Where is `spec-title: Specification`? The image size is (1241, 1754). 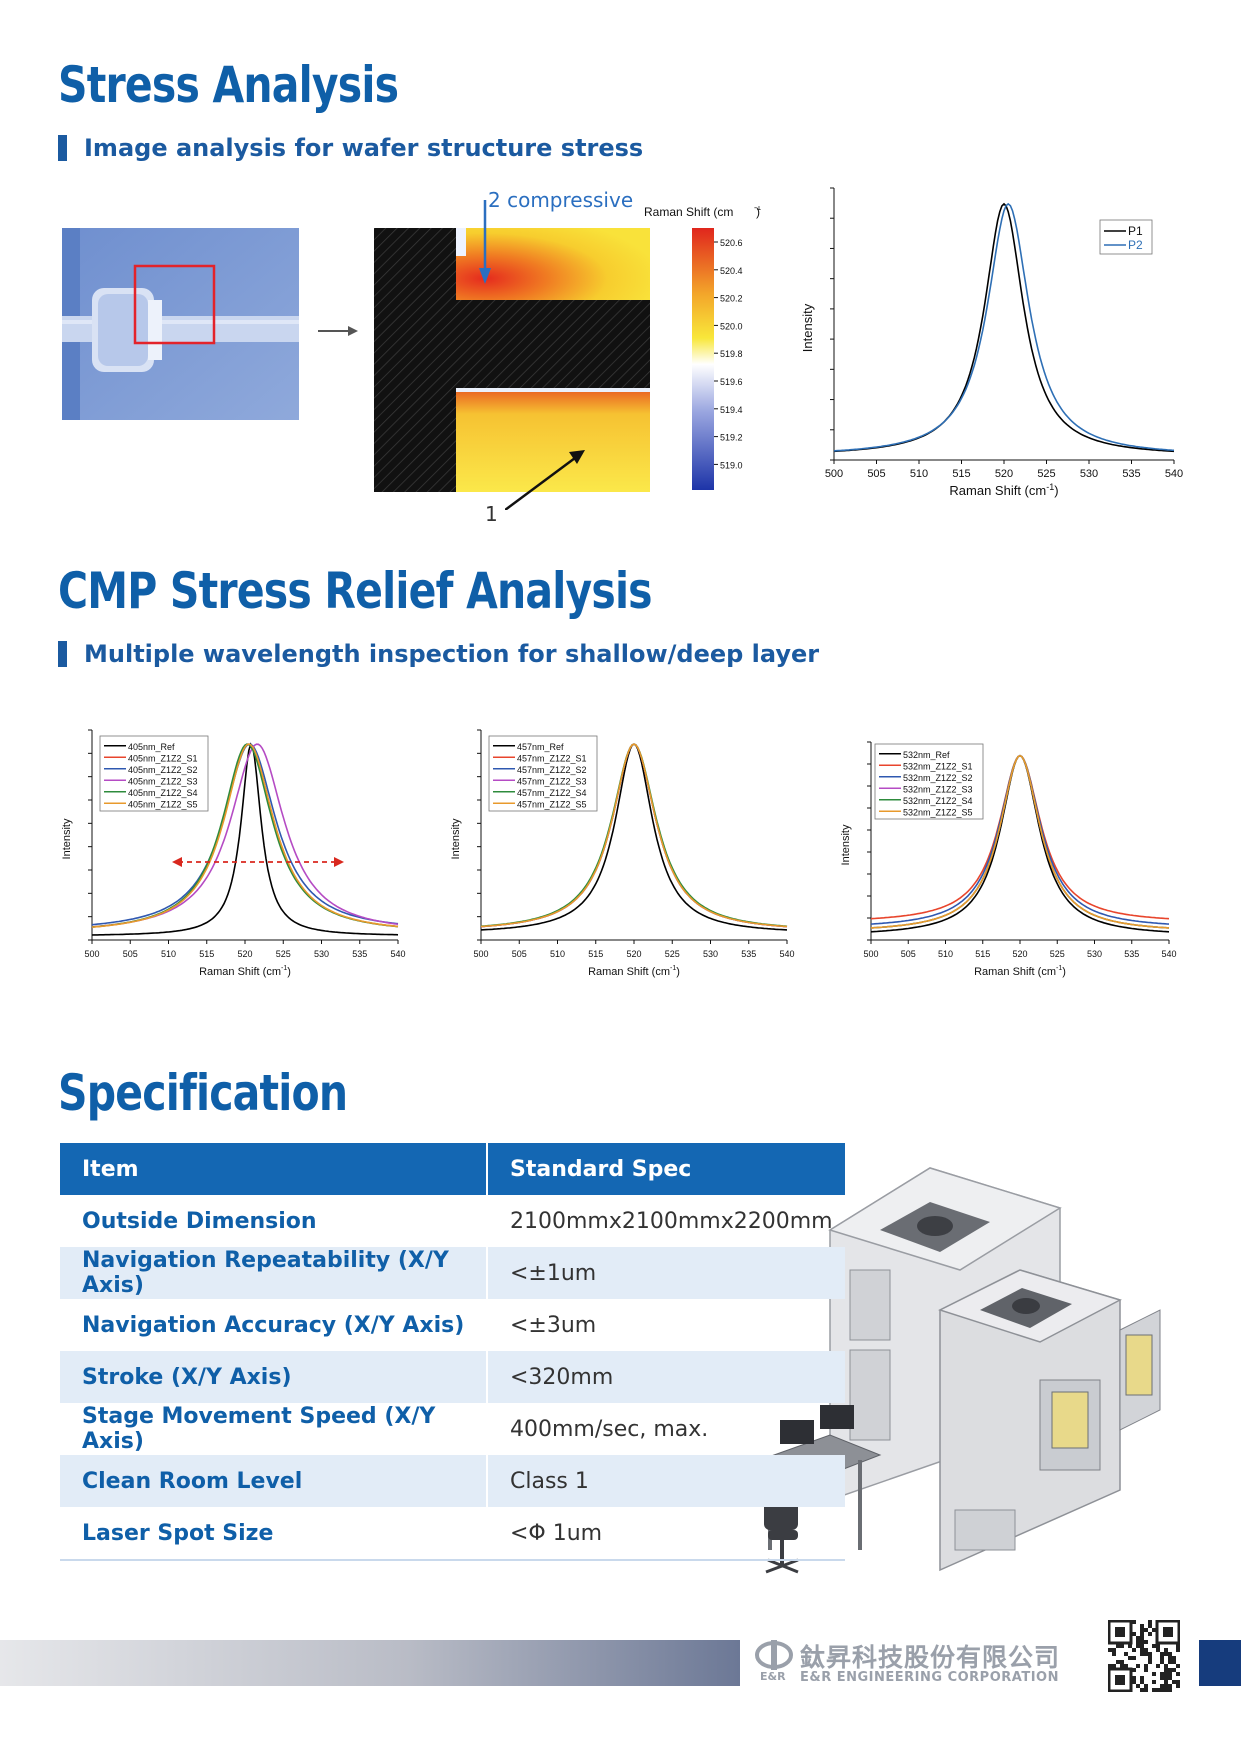
spec-title: Specification is located at coordinates (203, 1093).